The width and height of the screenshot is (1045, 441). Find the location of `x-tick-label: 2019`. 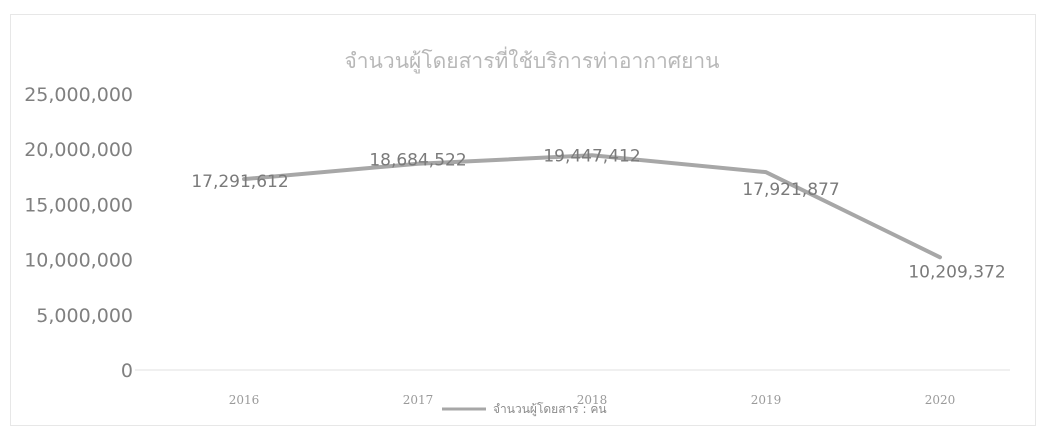

x-tick-label: 2019 is located at coordinates (766, 400).